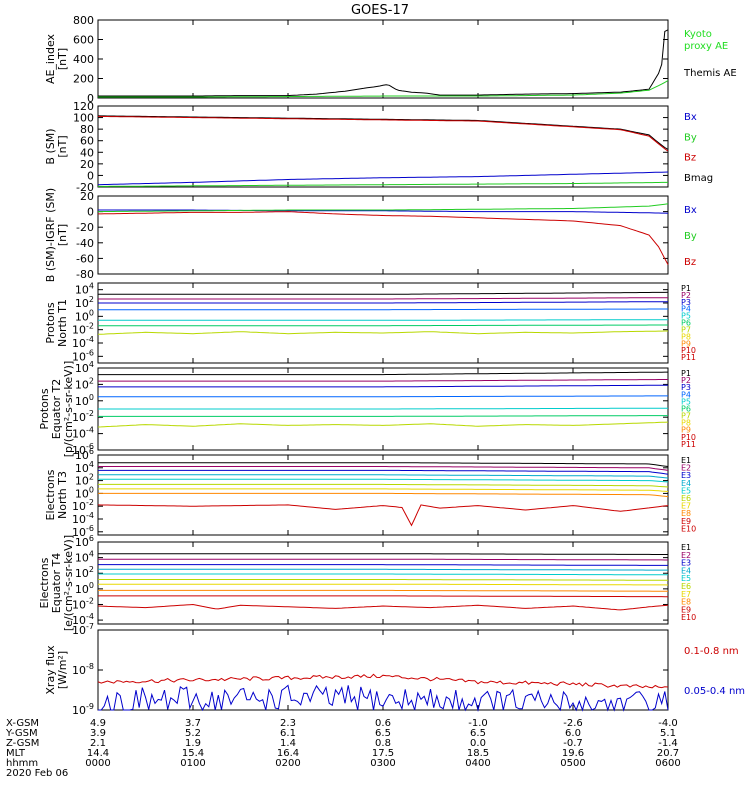 This screenshot has width=750, height=800. I want to click on legend-item: E10, so click(688, 617).